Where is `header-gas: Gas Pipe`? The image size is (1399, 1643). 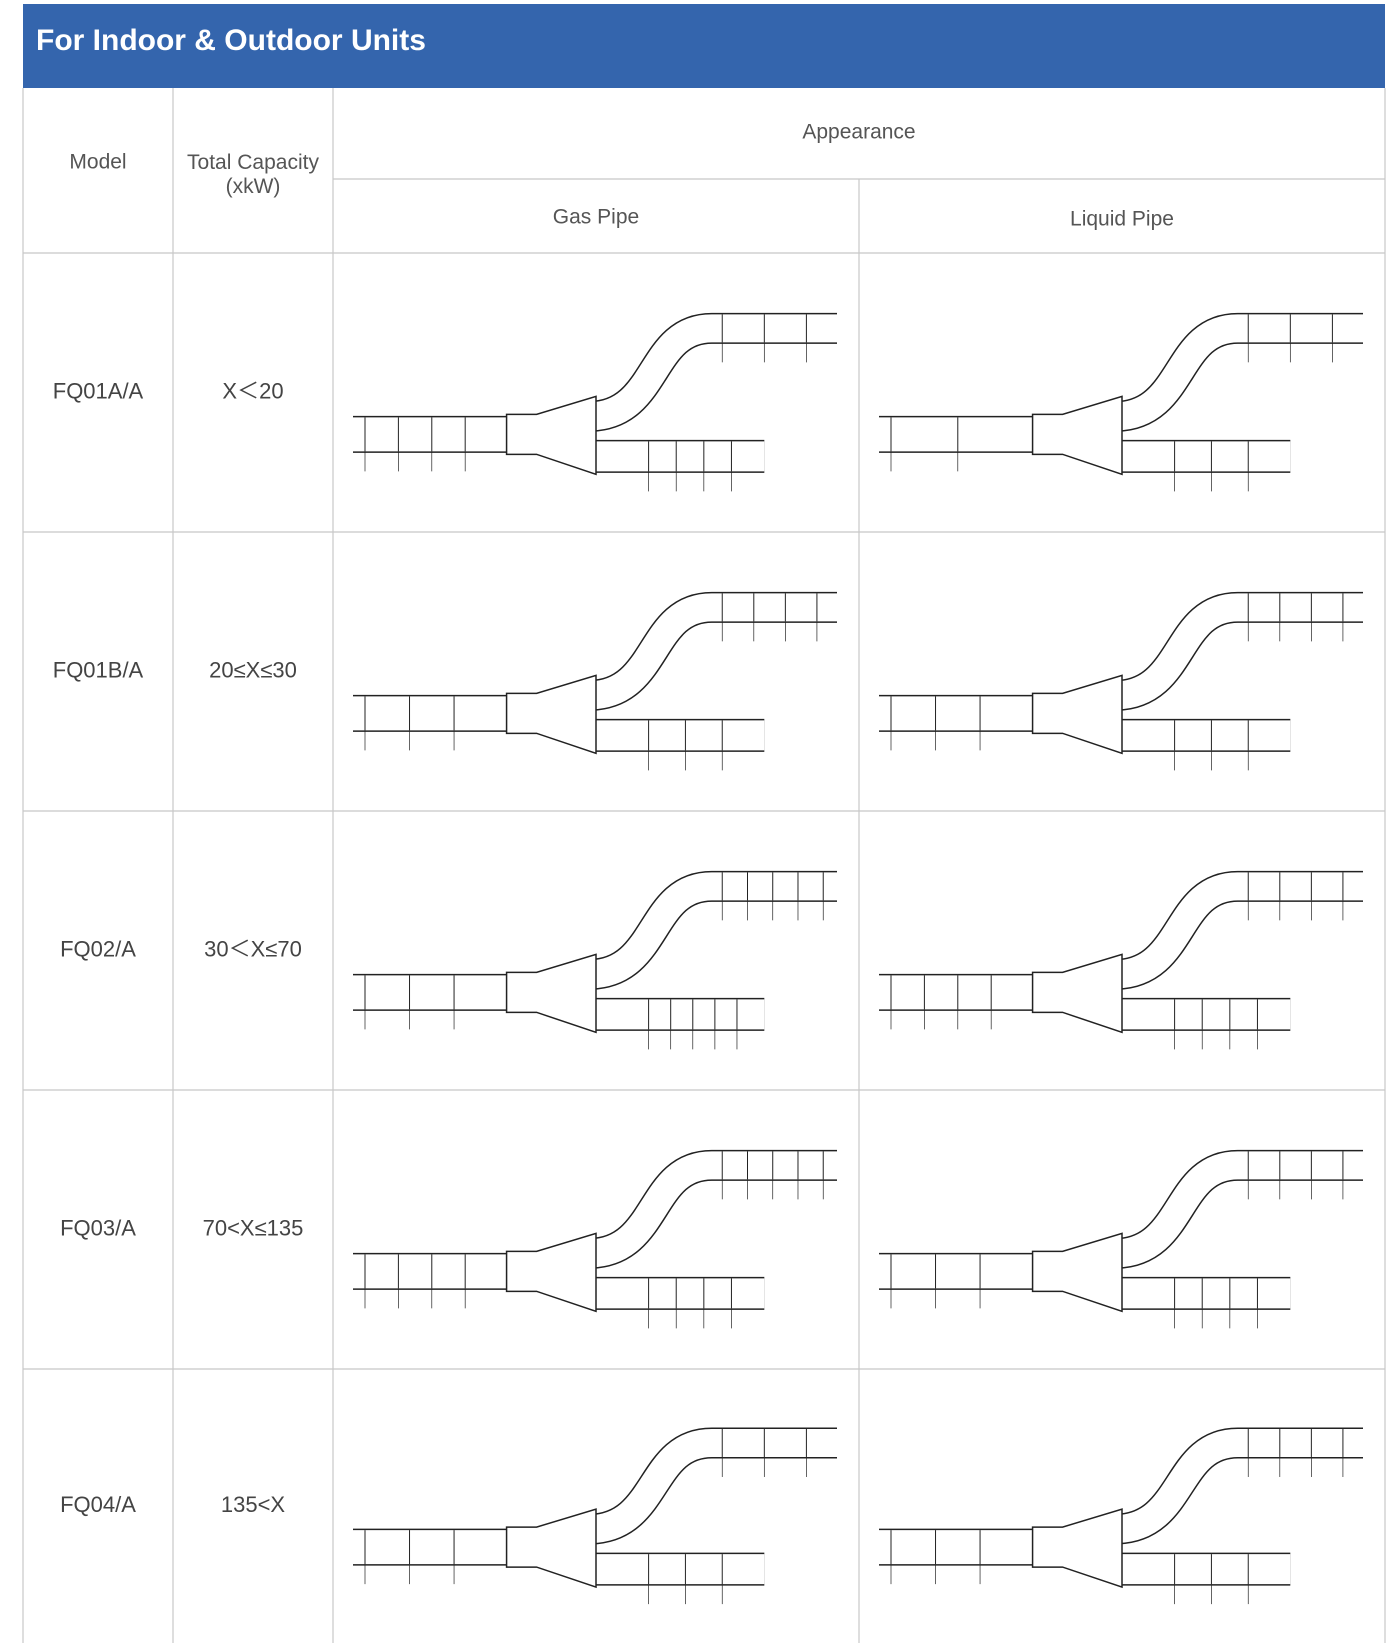 header-gas: Gas Pipe is located at coordinates (596, 217).